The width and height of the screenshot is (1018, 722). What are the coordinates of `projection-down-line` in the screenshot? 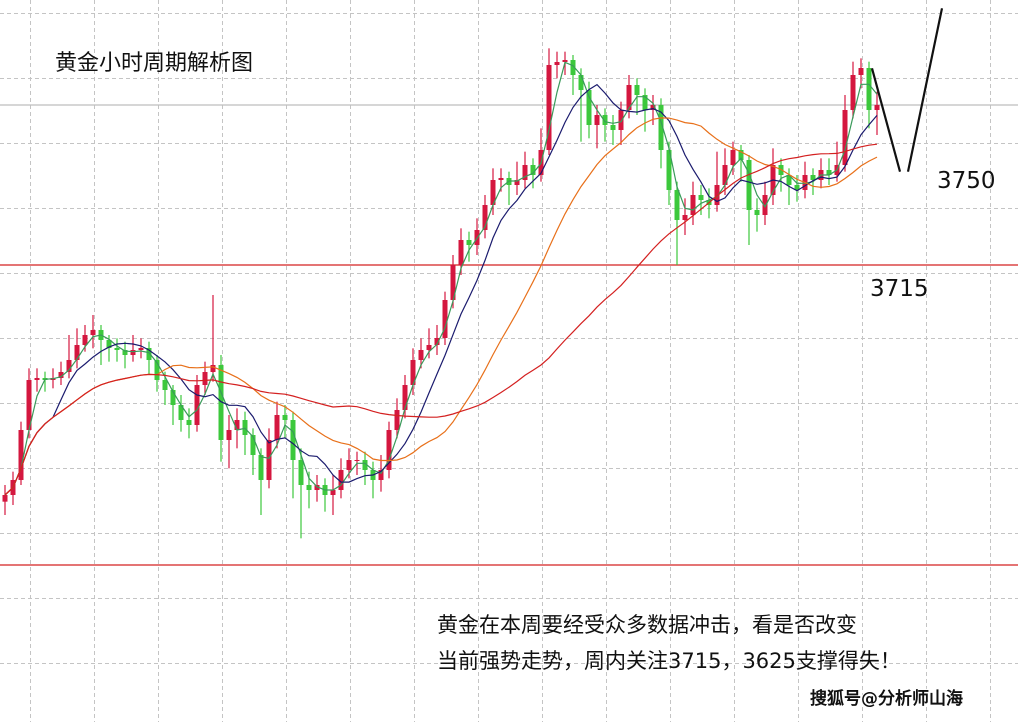 It's located at (886, 120).